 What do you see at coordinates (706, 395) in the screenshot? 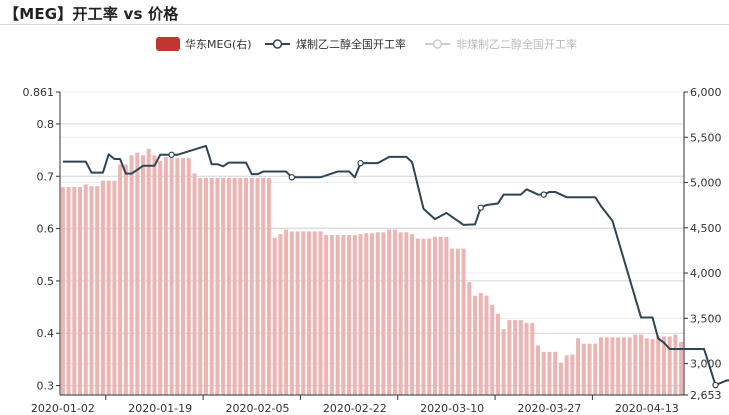
I see `y-right-tick-label: 2,653` at bounding box center [706, 395].